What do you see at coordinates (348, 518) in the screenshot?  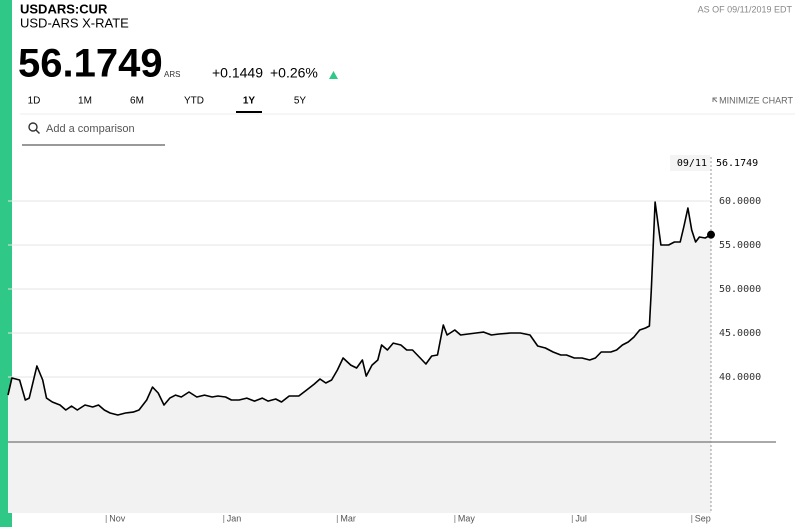 I see `x-tick-label: Mar` at bounding box center [348, 518].